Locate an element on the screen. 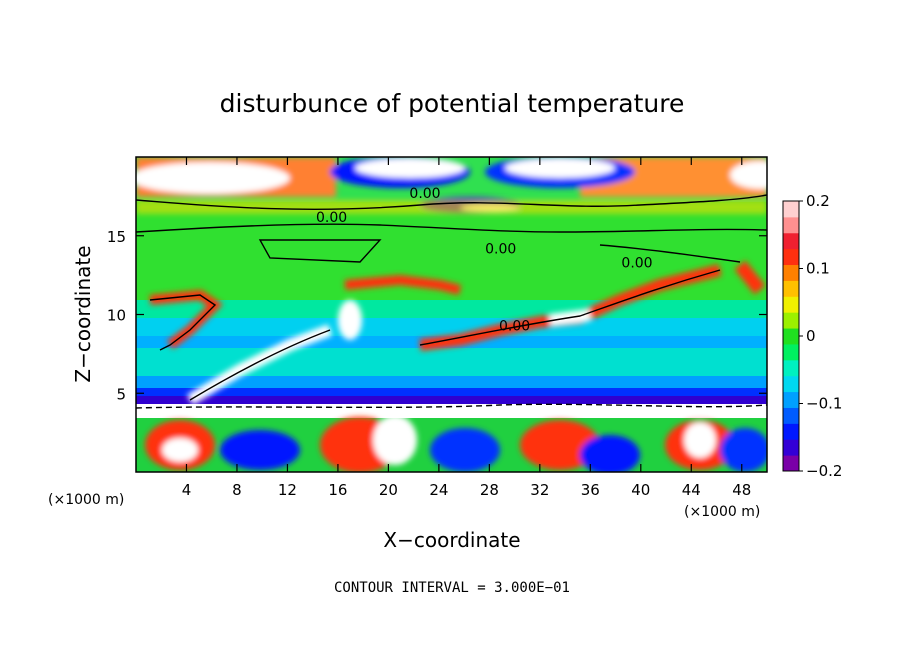 This screenshot has width=904, height=658. colorbar-tick-label: 0.2 is located at coordinates (818, 201).